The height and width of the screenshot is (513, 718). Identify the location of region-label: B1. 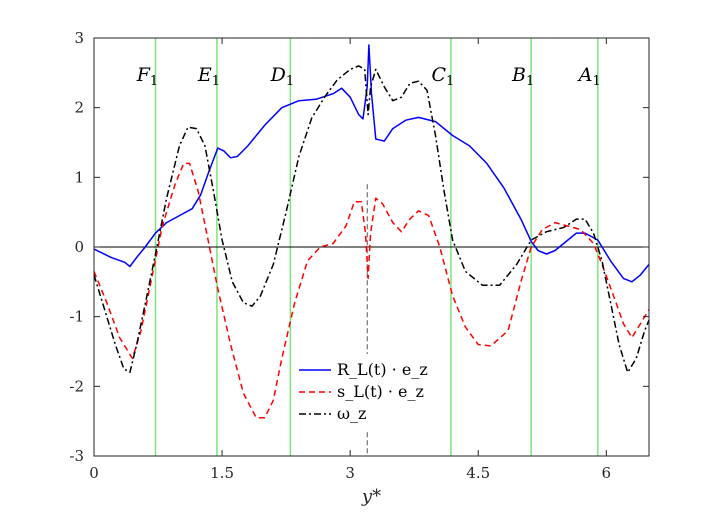
(522, 76).